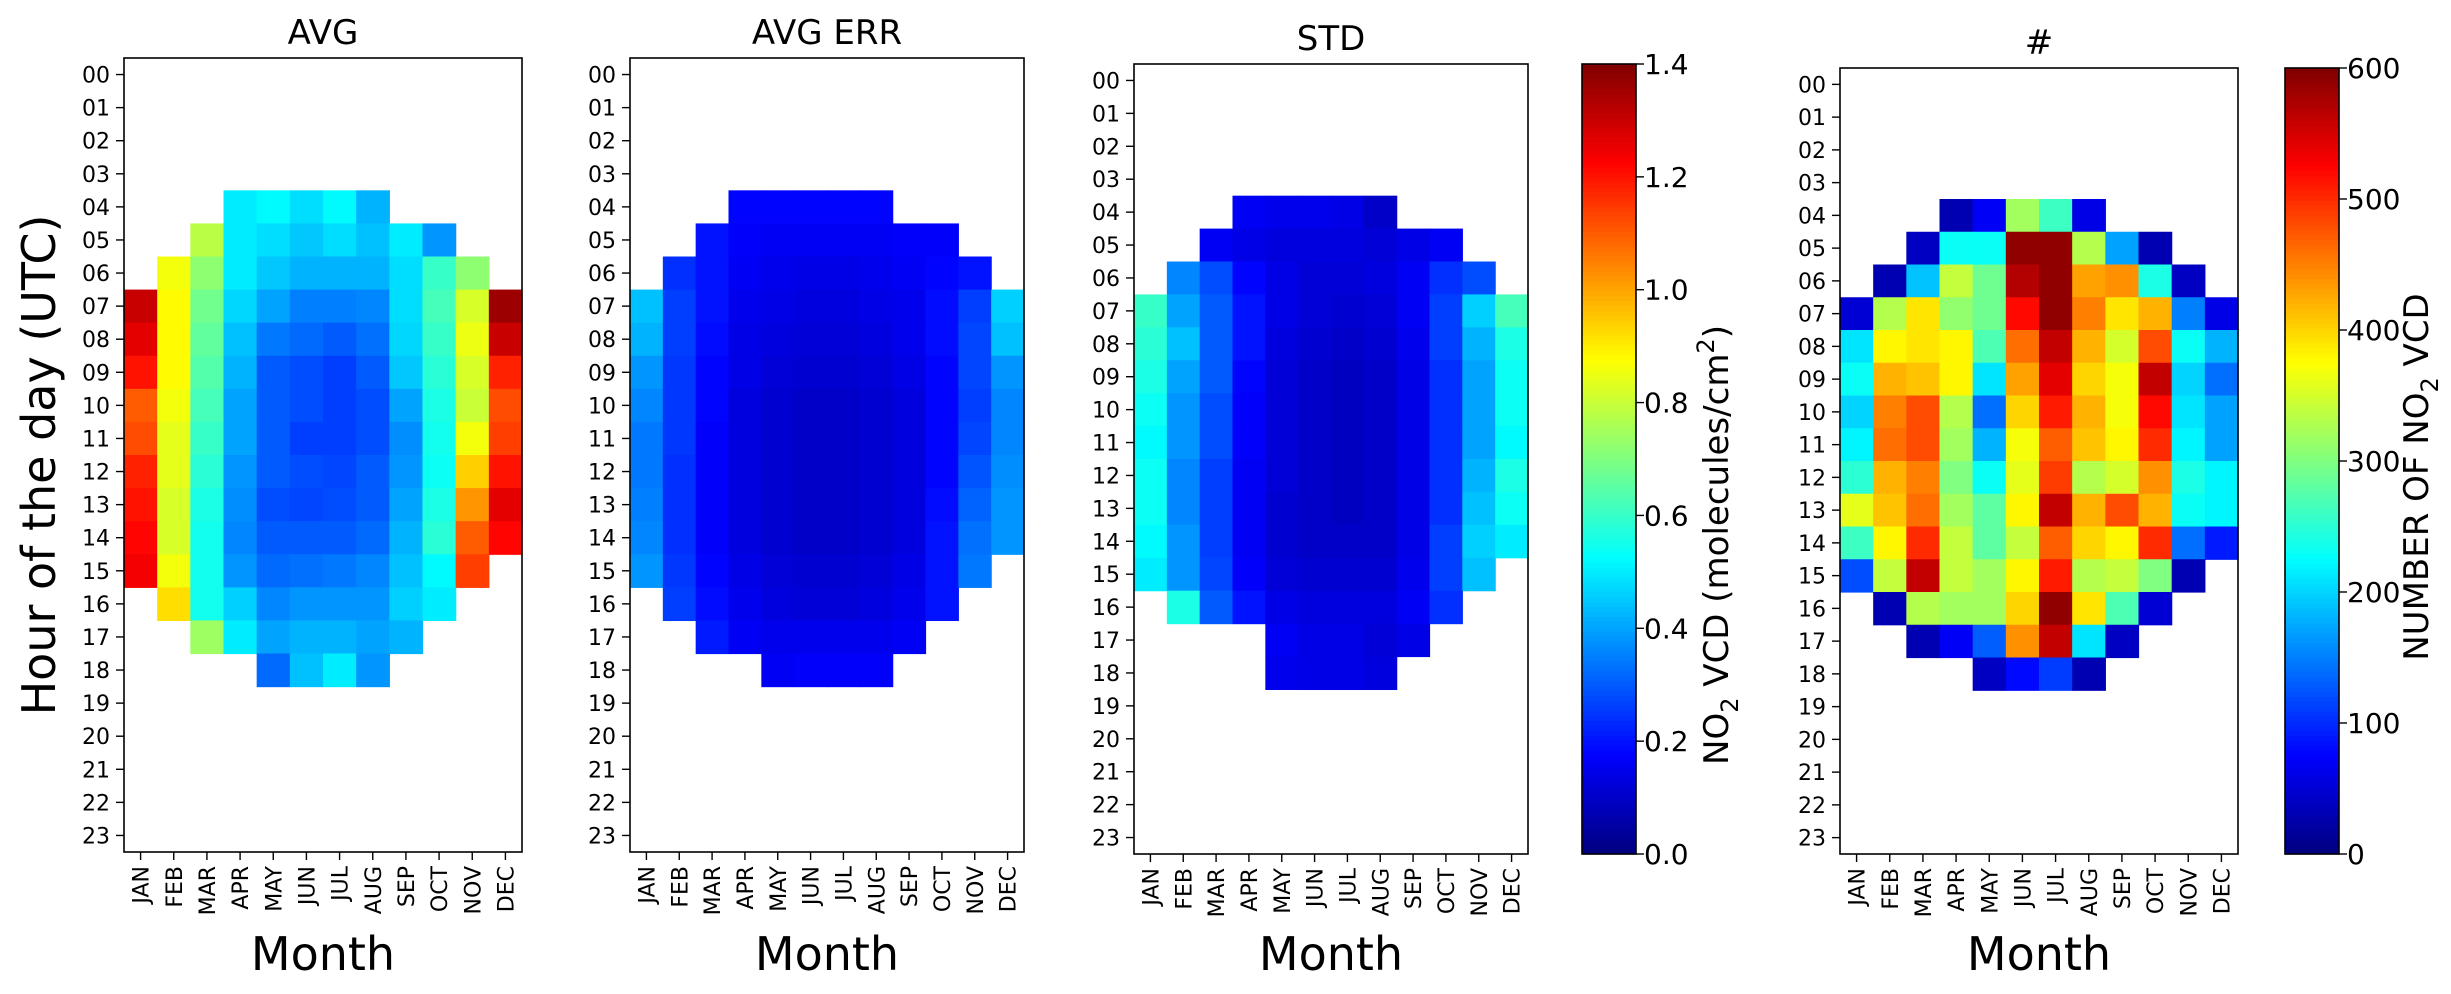  I want to click on y-tick-label: 06, so click(96, 274).